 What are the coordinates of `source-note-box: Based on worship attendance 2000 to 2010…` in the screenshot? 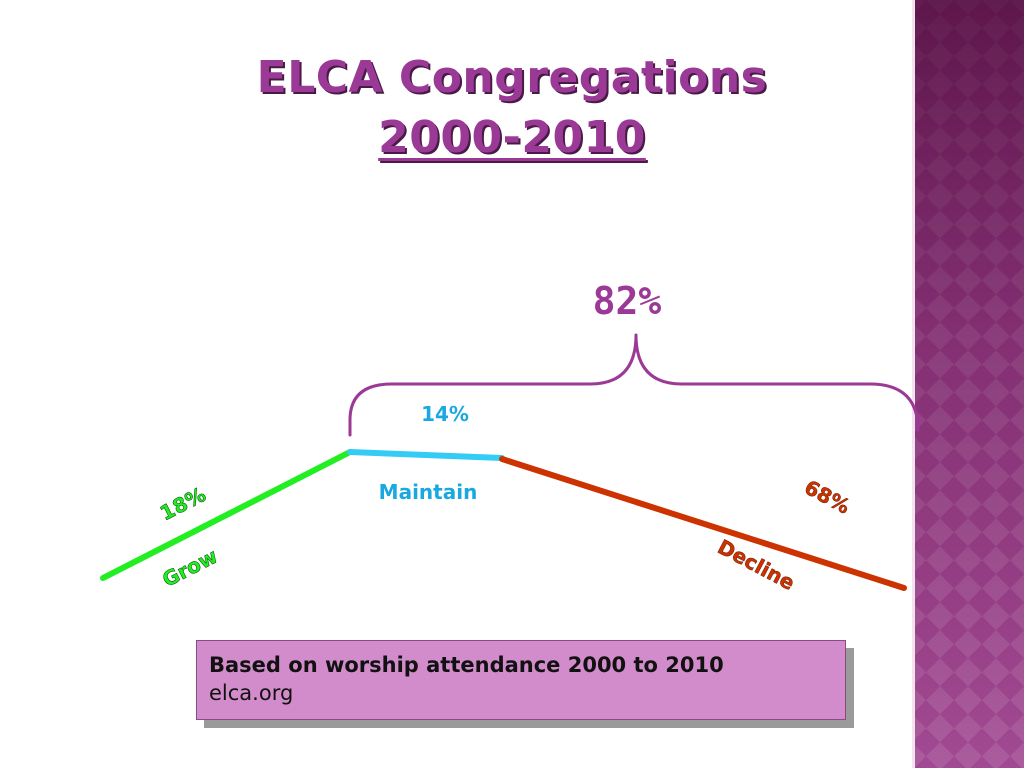 It's located at (521, 680).